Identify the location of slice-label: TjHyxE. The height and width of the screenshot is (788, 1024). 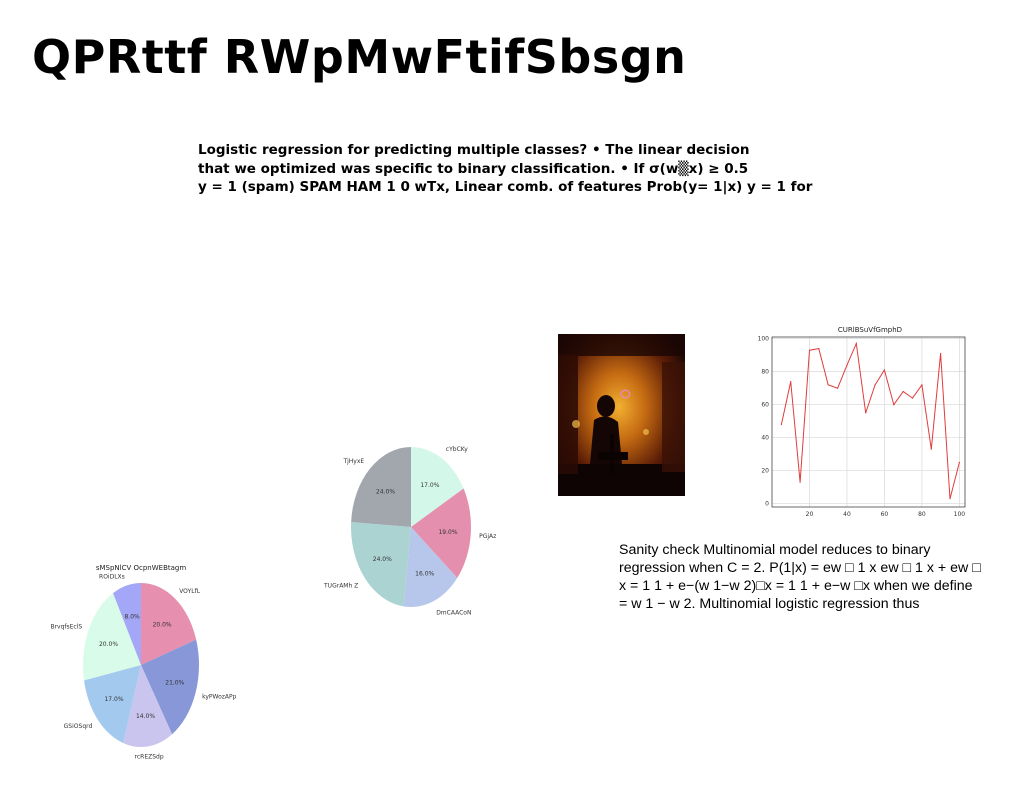
(353, 461).